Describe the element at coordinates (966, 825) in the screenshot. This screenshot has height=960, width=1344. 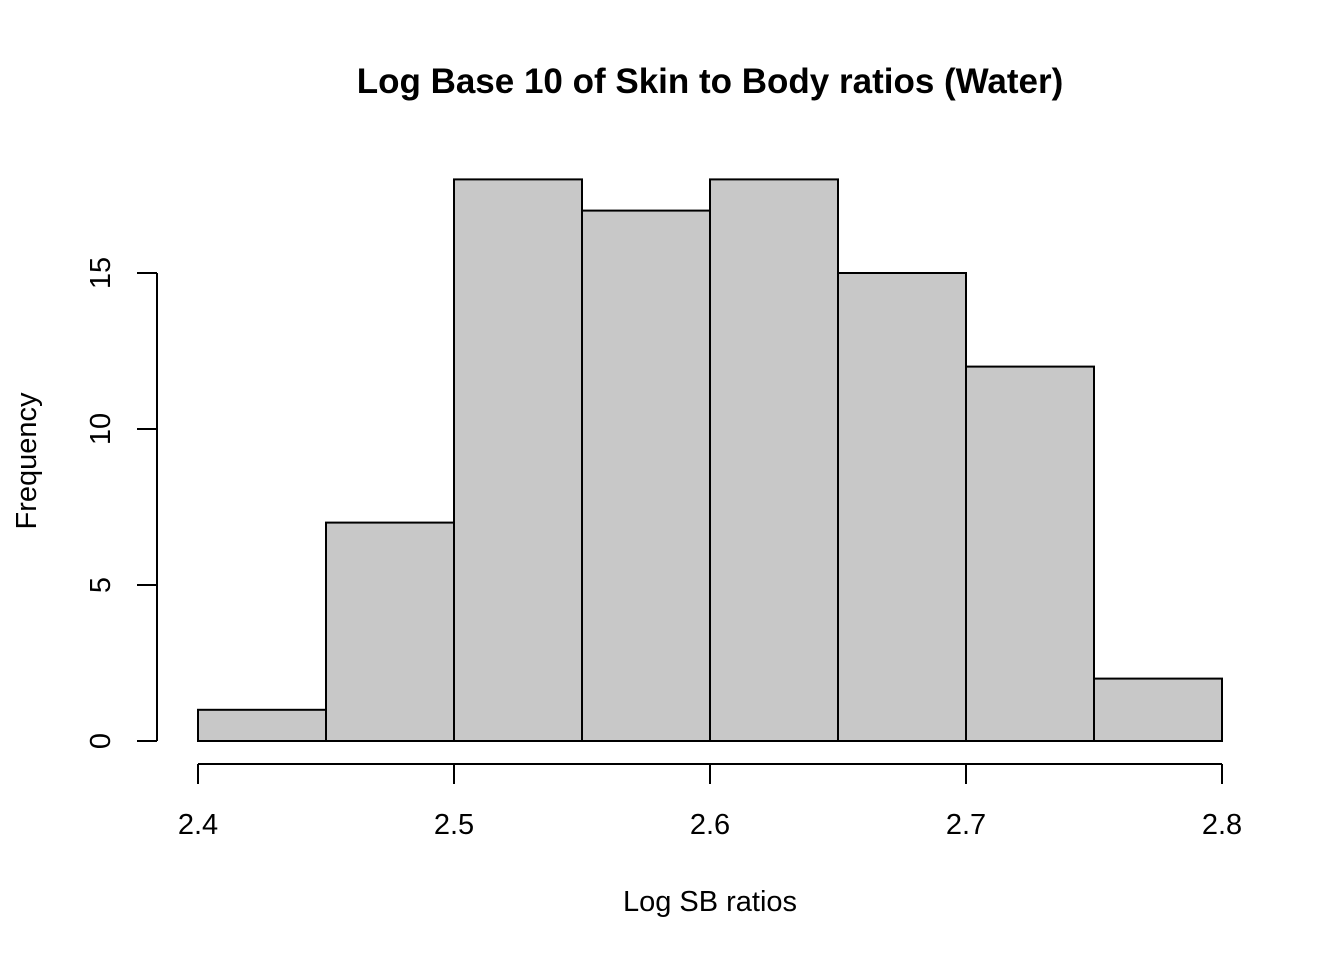
I see `x-tick-label: 2.7` at that location.